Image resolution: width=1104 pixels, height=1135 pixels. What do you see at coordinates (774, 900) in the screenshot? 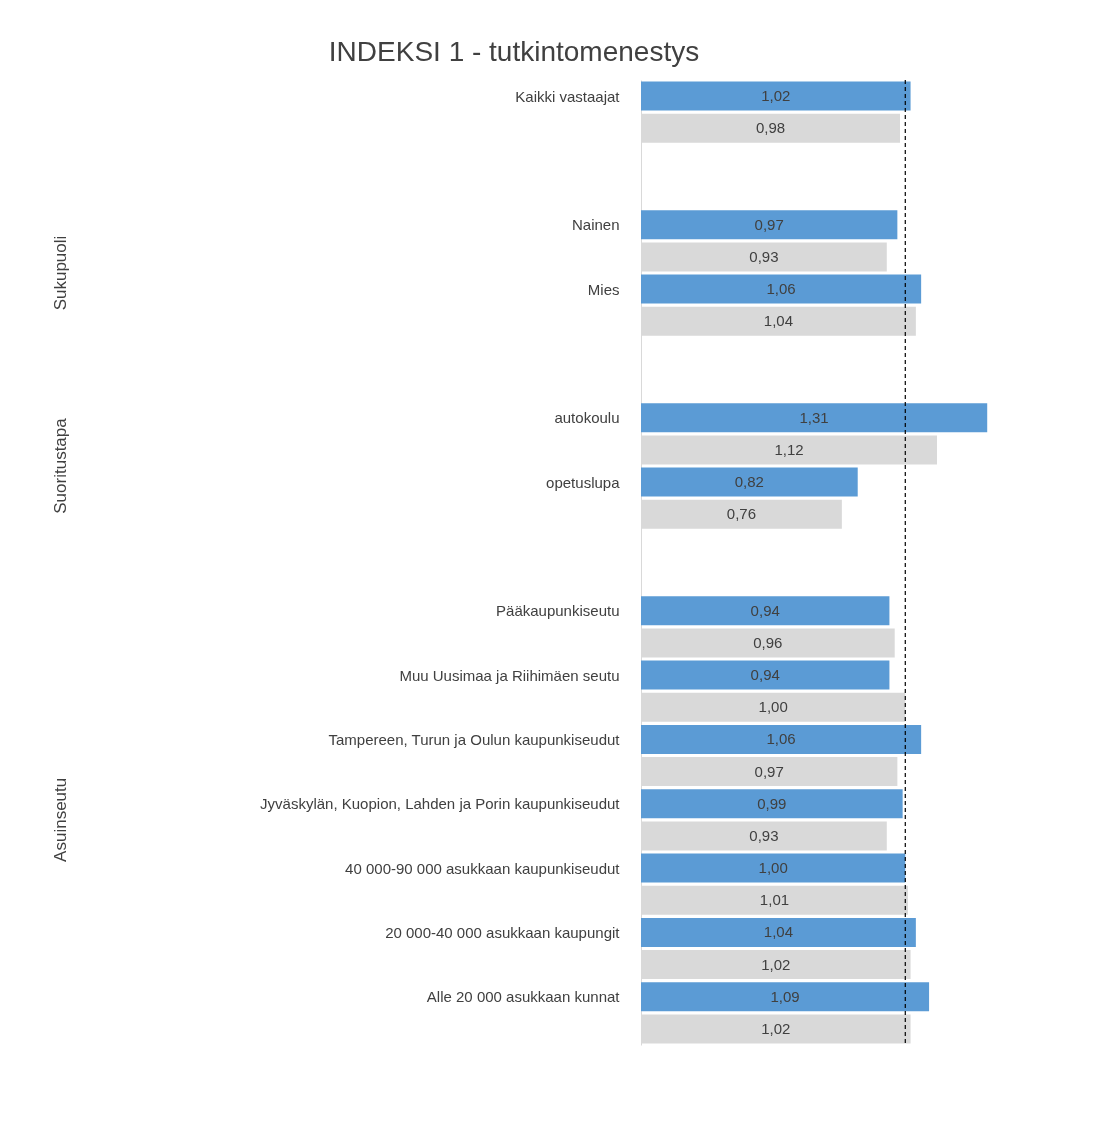
I see `data-label: 1,01` at bounding box center [774, 900].